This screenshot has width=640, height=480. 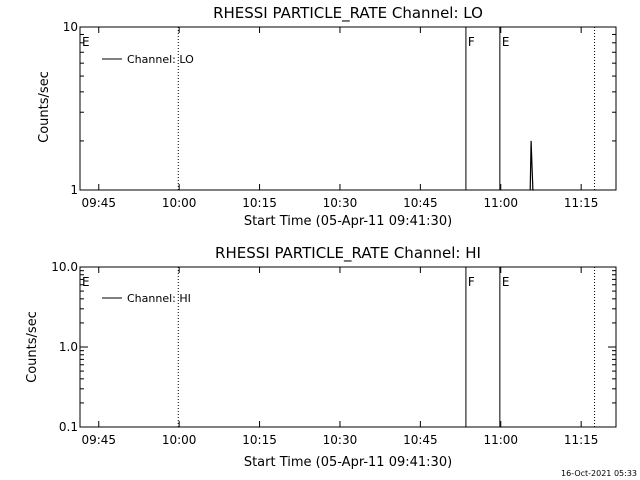 I want to click on legend-label: Channel: HI, so click(x=159, y=298).